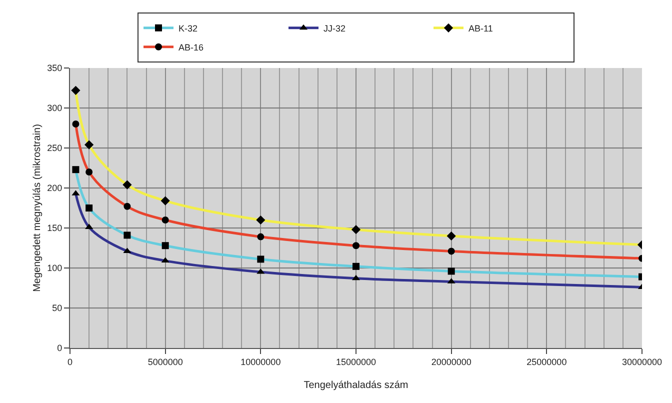  Describe the element at coordinates (188, 28) in the screenshot. I see `legend-label: K-32` at that location.